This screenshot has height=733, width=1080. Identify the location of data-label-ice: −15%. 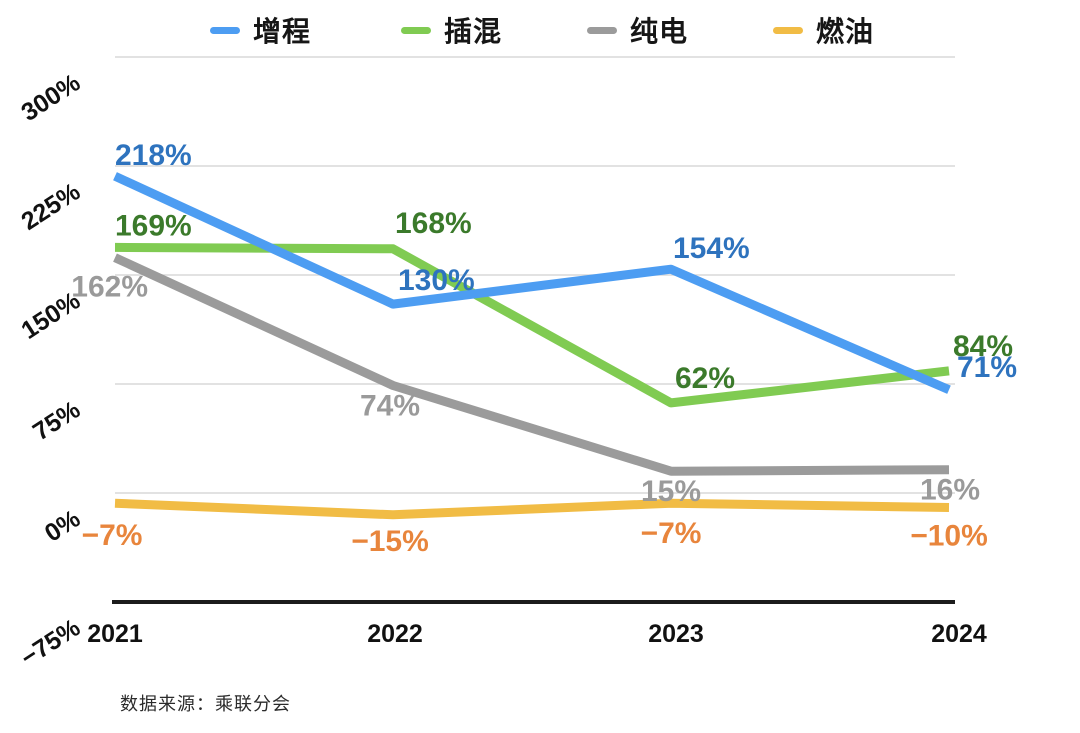
(390, 541).